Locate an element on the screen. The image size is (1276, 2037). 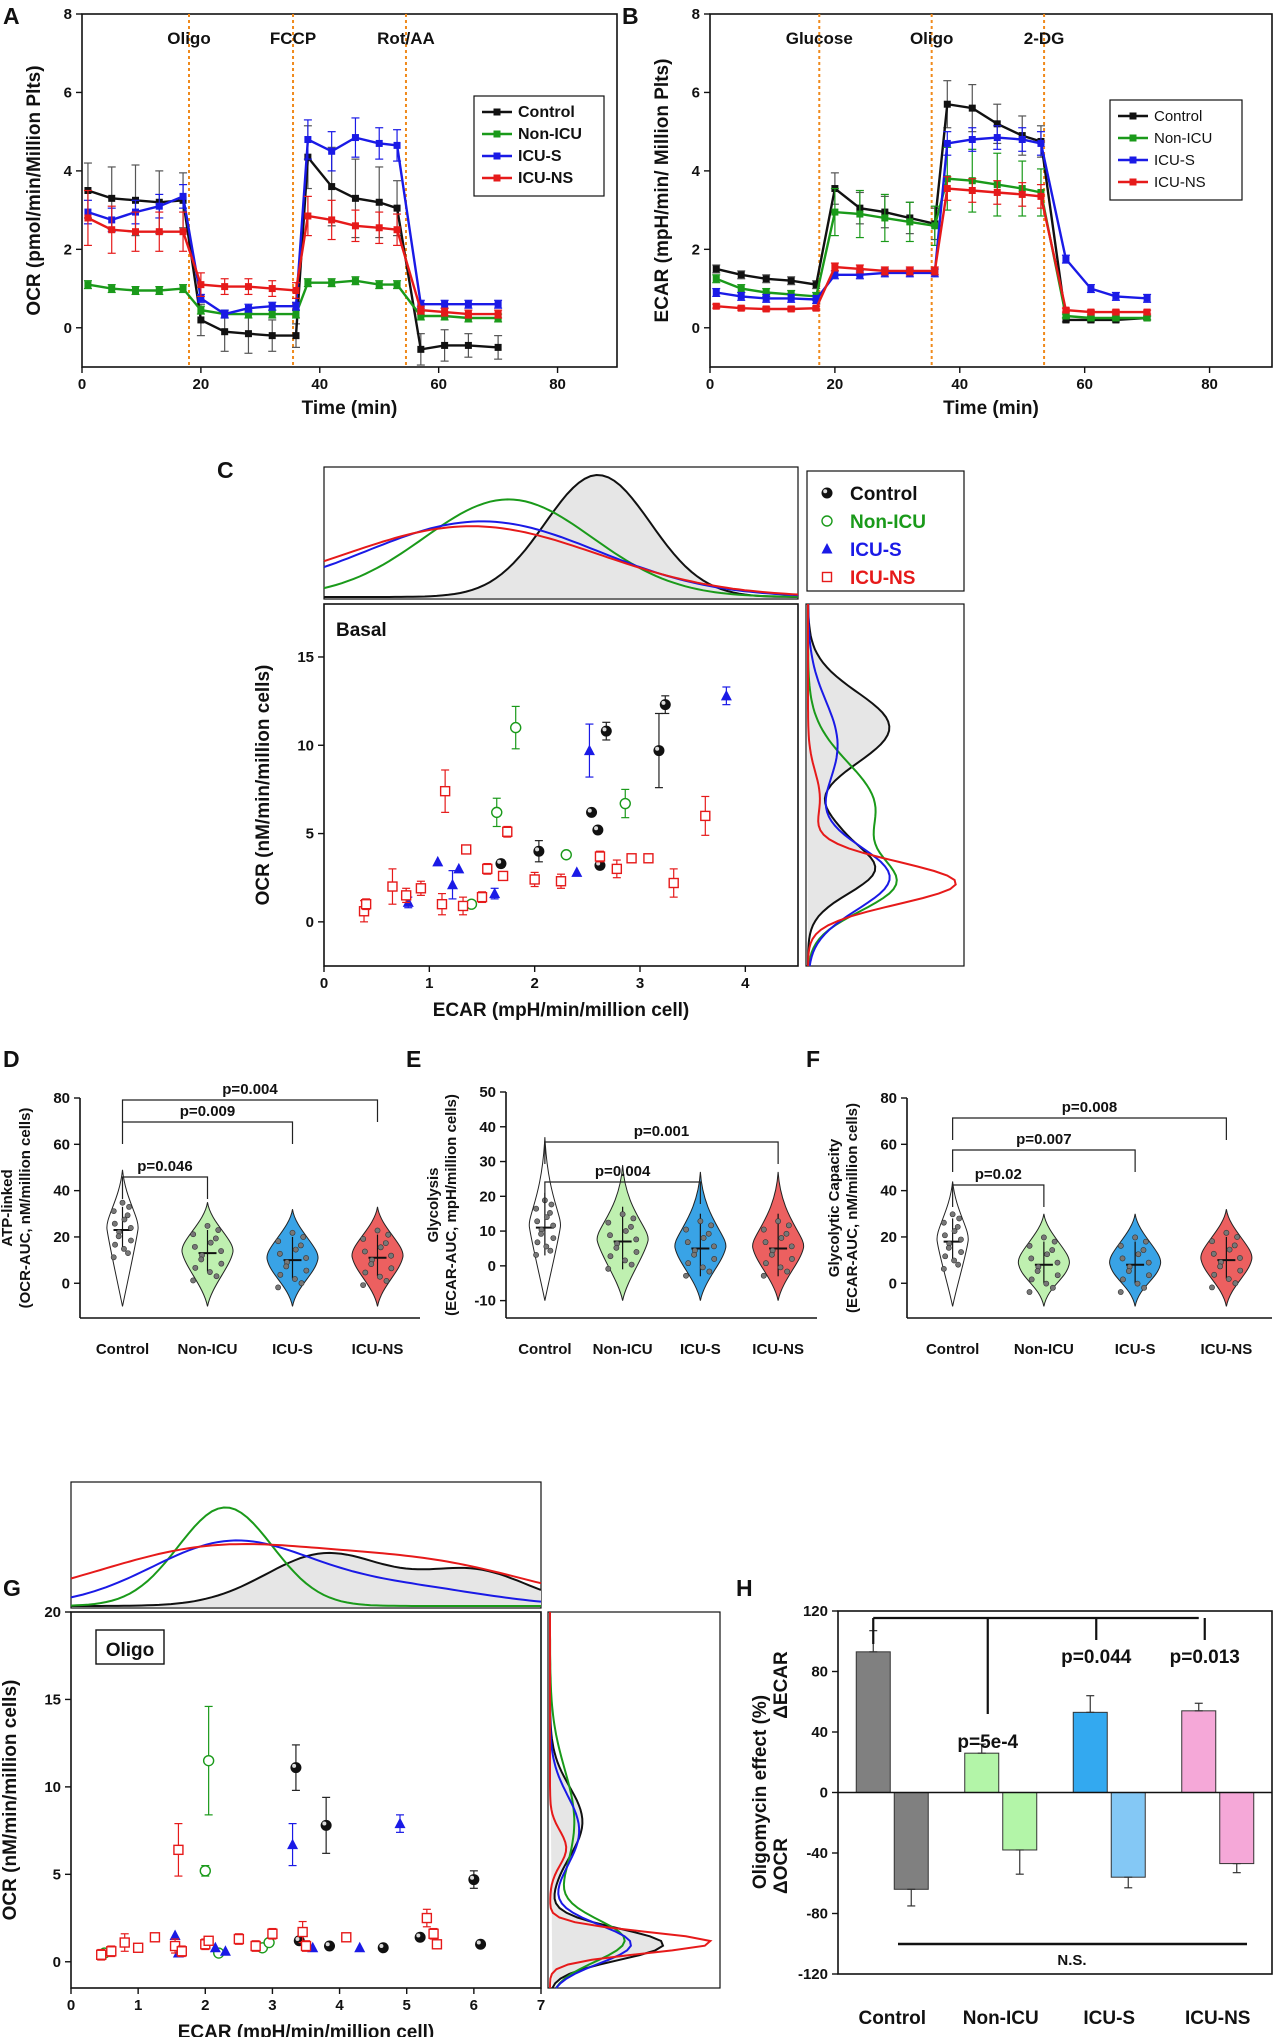
ns-label: N.S. is located at coordinates (1071, 1960).